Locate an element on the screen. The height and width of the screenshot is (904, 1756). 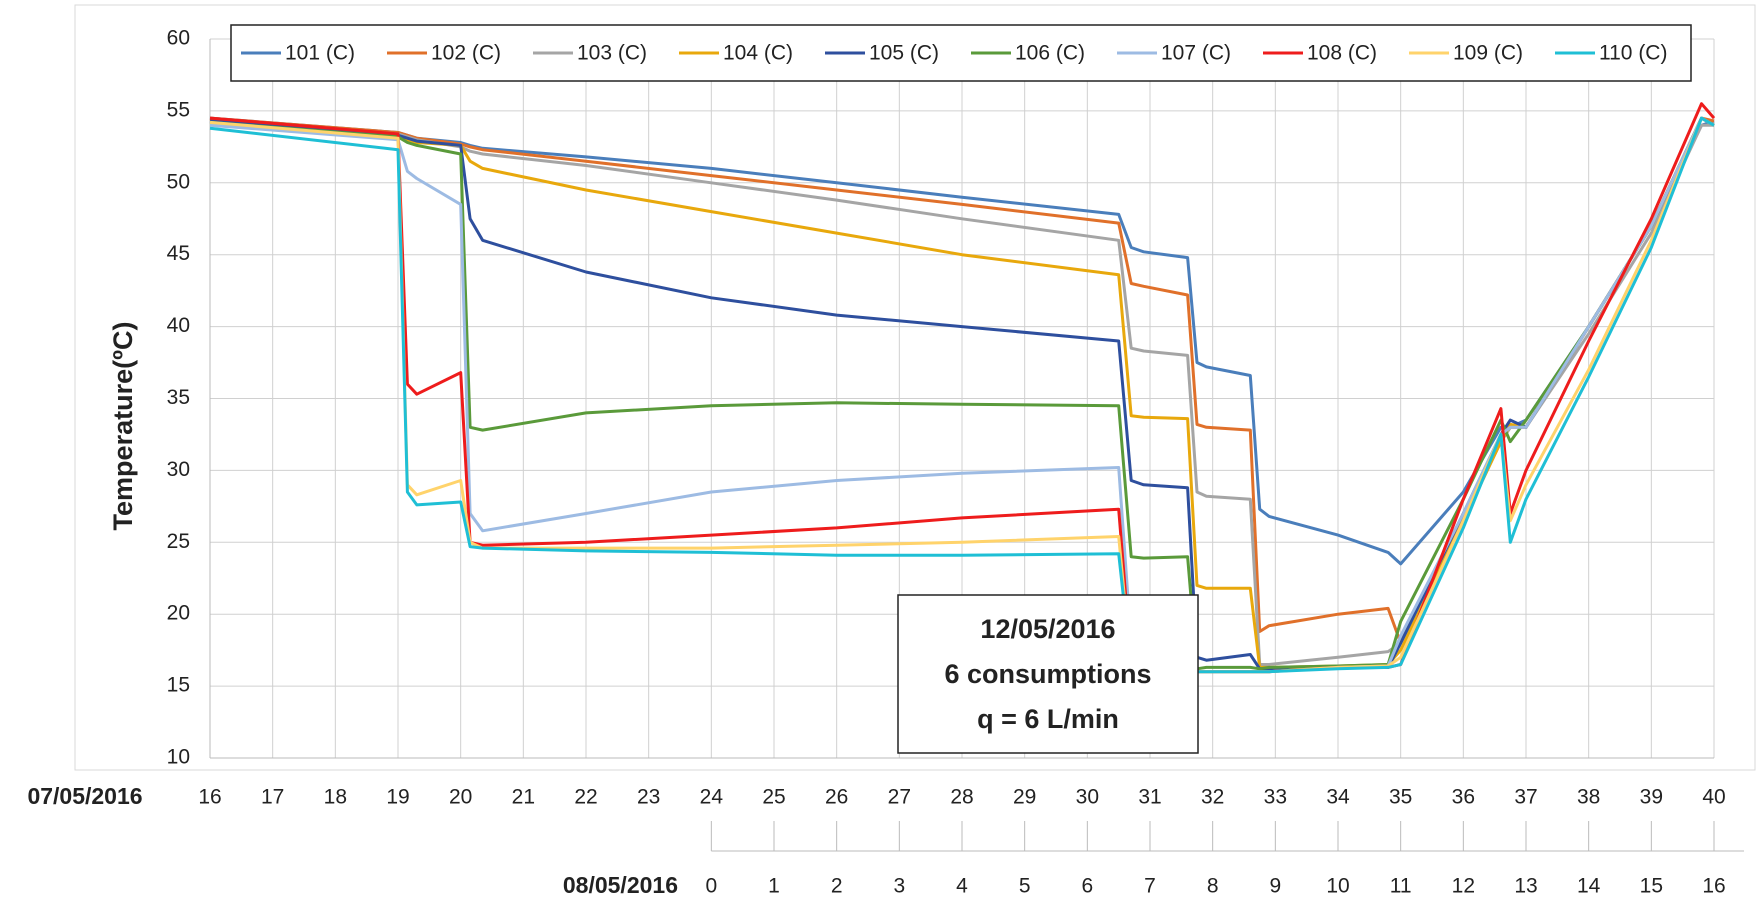
legend-label: 108 (C) is located at coordinates (1342, 53).